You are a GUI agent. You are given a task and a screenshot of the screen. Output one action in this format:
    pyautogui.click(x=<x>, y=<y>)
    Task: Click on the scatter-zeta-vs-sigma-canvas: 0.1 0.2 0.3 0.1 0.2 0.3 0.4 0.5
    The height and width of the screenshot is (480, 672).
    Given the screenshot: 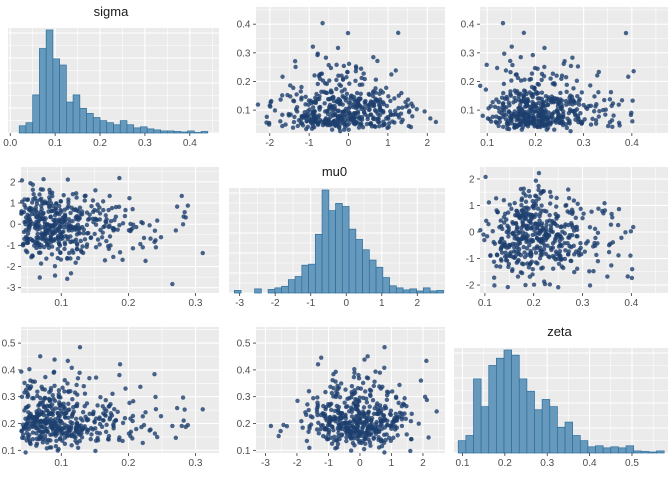 What is the action you would take?
    pyautogui.click(x=110, y=398)
    